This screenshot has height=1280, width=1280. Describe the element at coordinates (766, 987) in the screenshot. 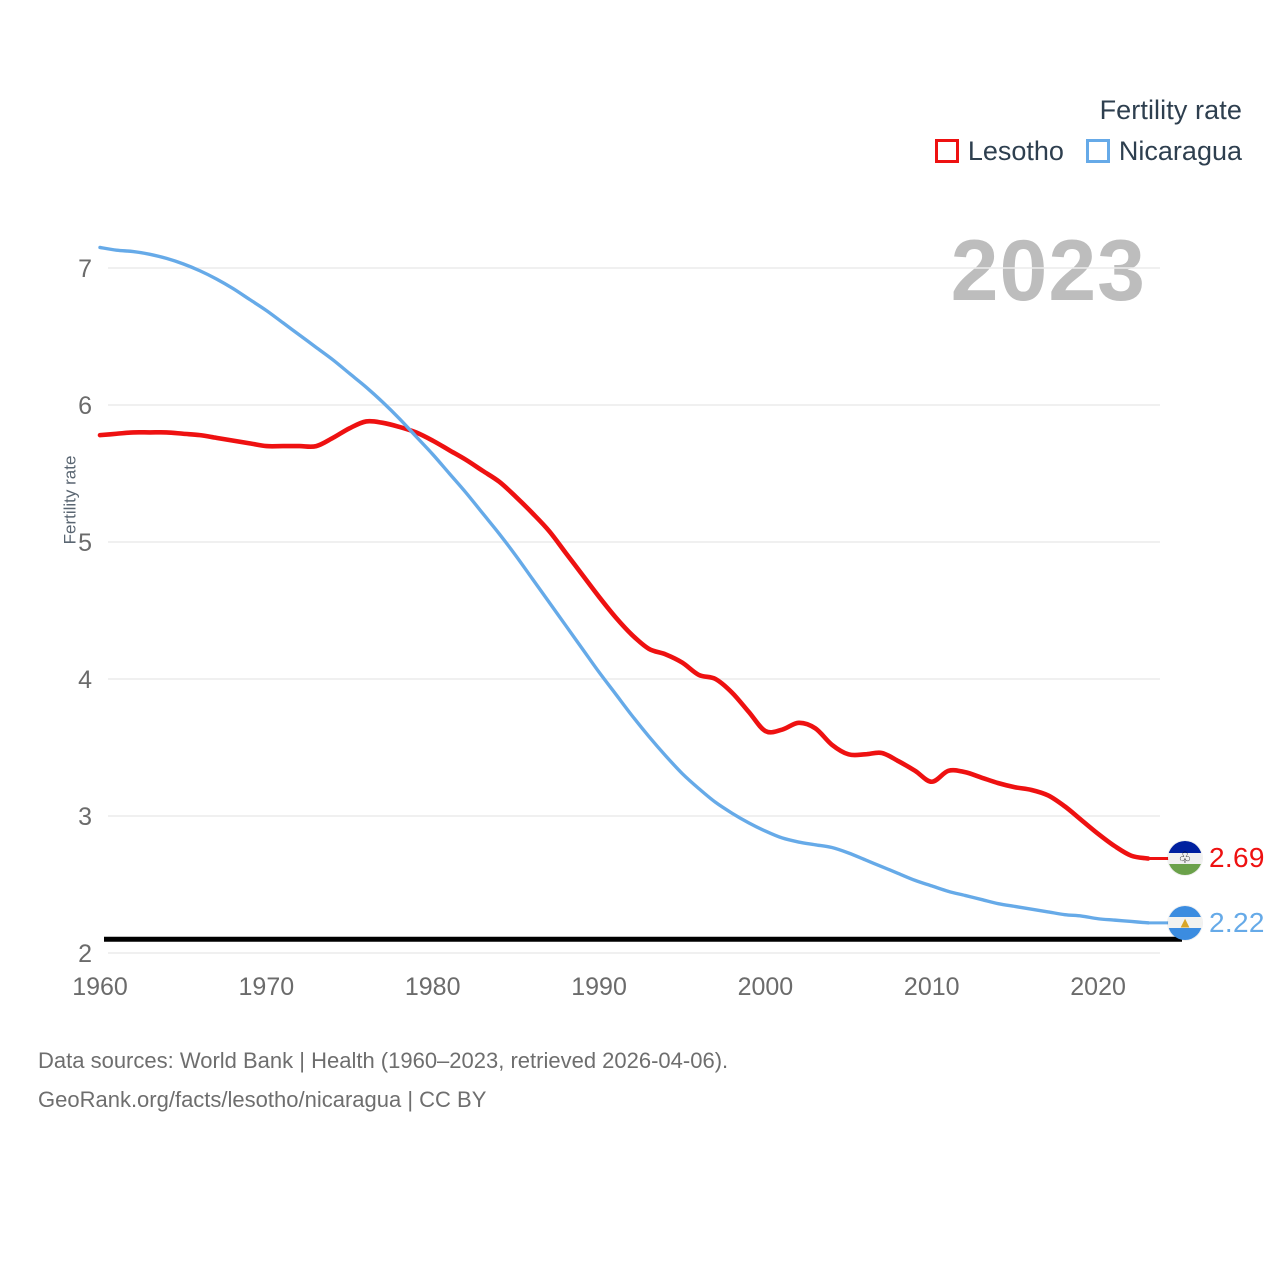

I see `x-tick-label: 2000` at that location.